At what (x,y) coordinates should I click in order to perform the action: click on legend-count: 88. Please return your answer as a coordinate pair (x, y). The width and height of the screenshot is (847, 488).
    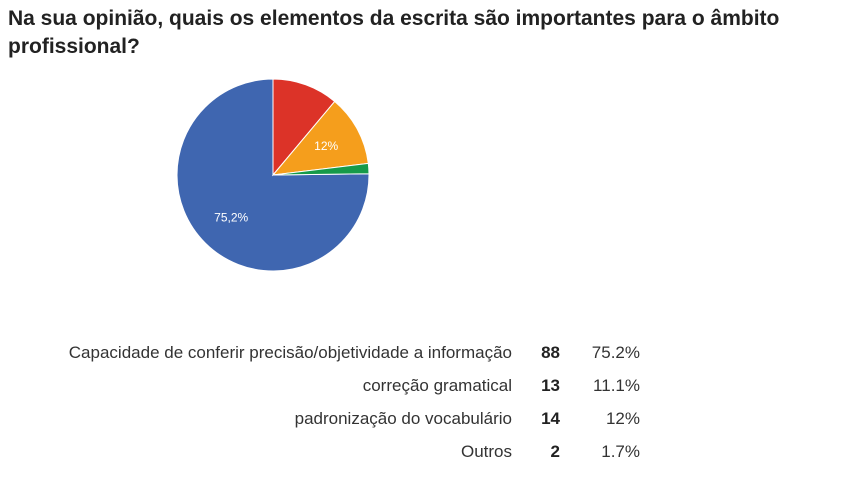
    Looking at the image, I should click on (550, 352).